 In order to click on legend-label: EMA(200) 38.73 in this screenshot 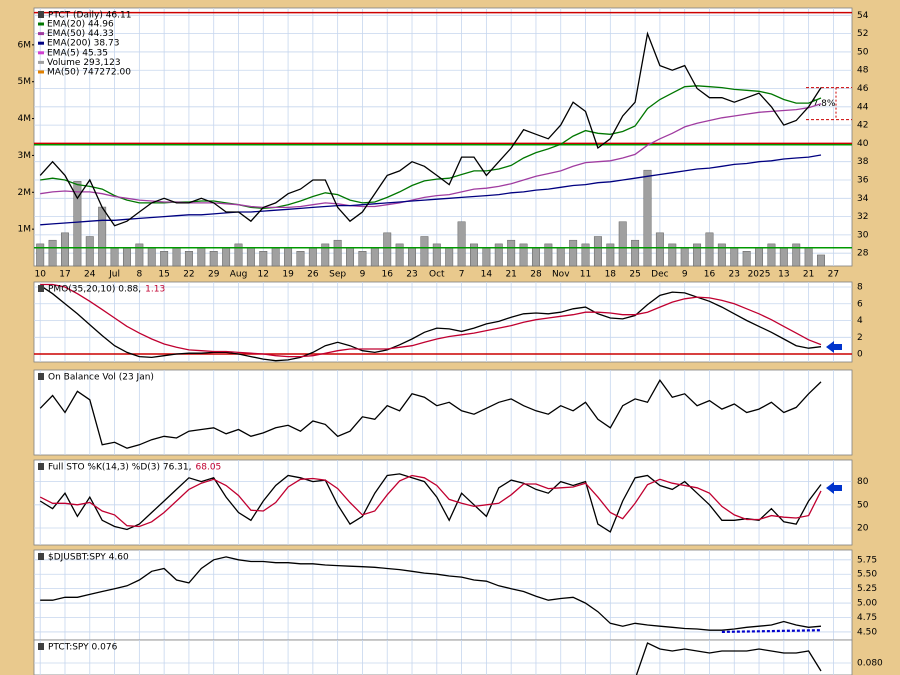, I will do `click(83, 44)`.